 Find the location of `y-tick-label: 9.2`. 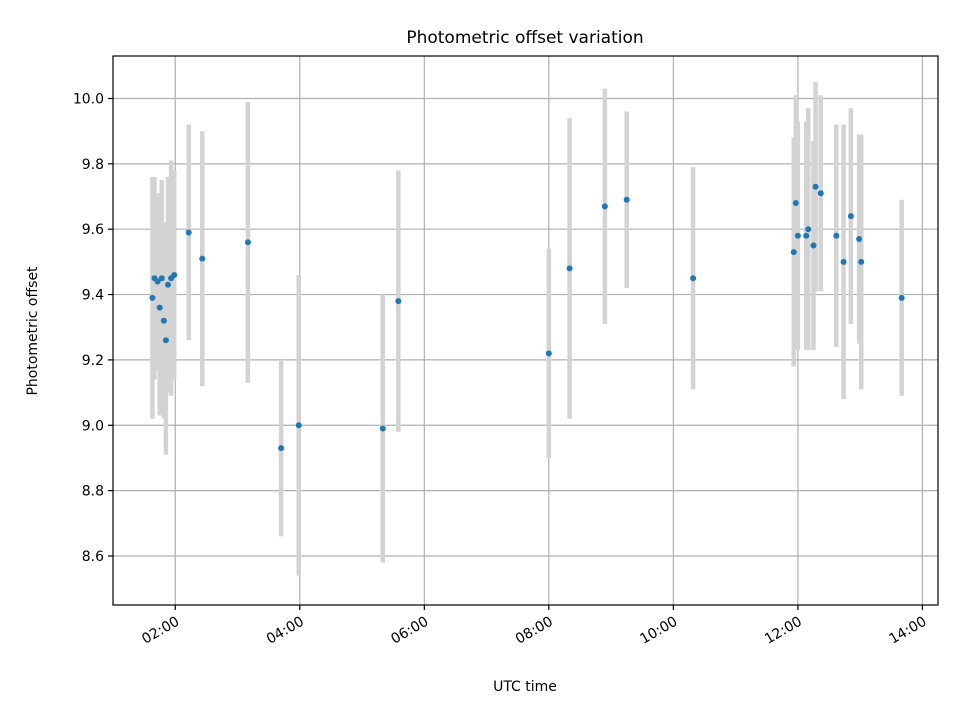

y-tick-label: 9.2 is located at coordinates (93, 361).